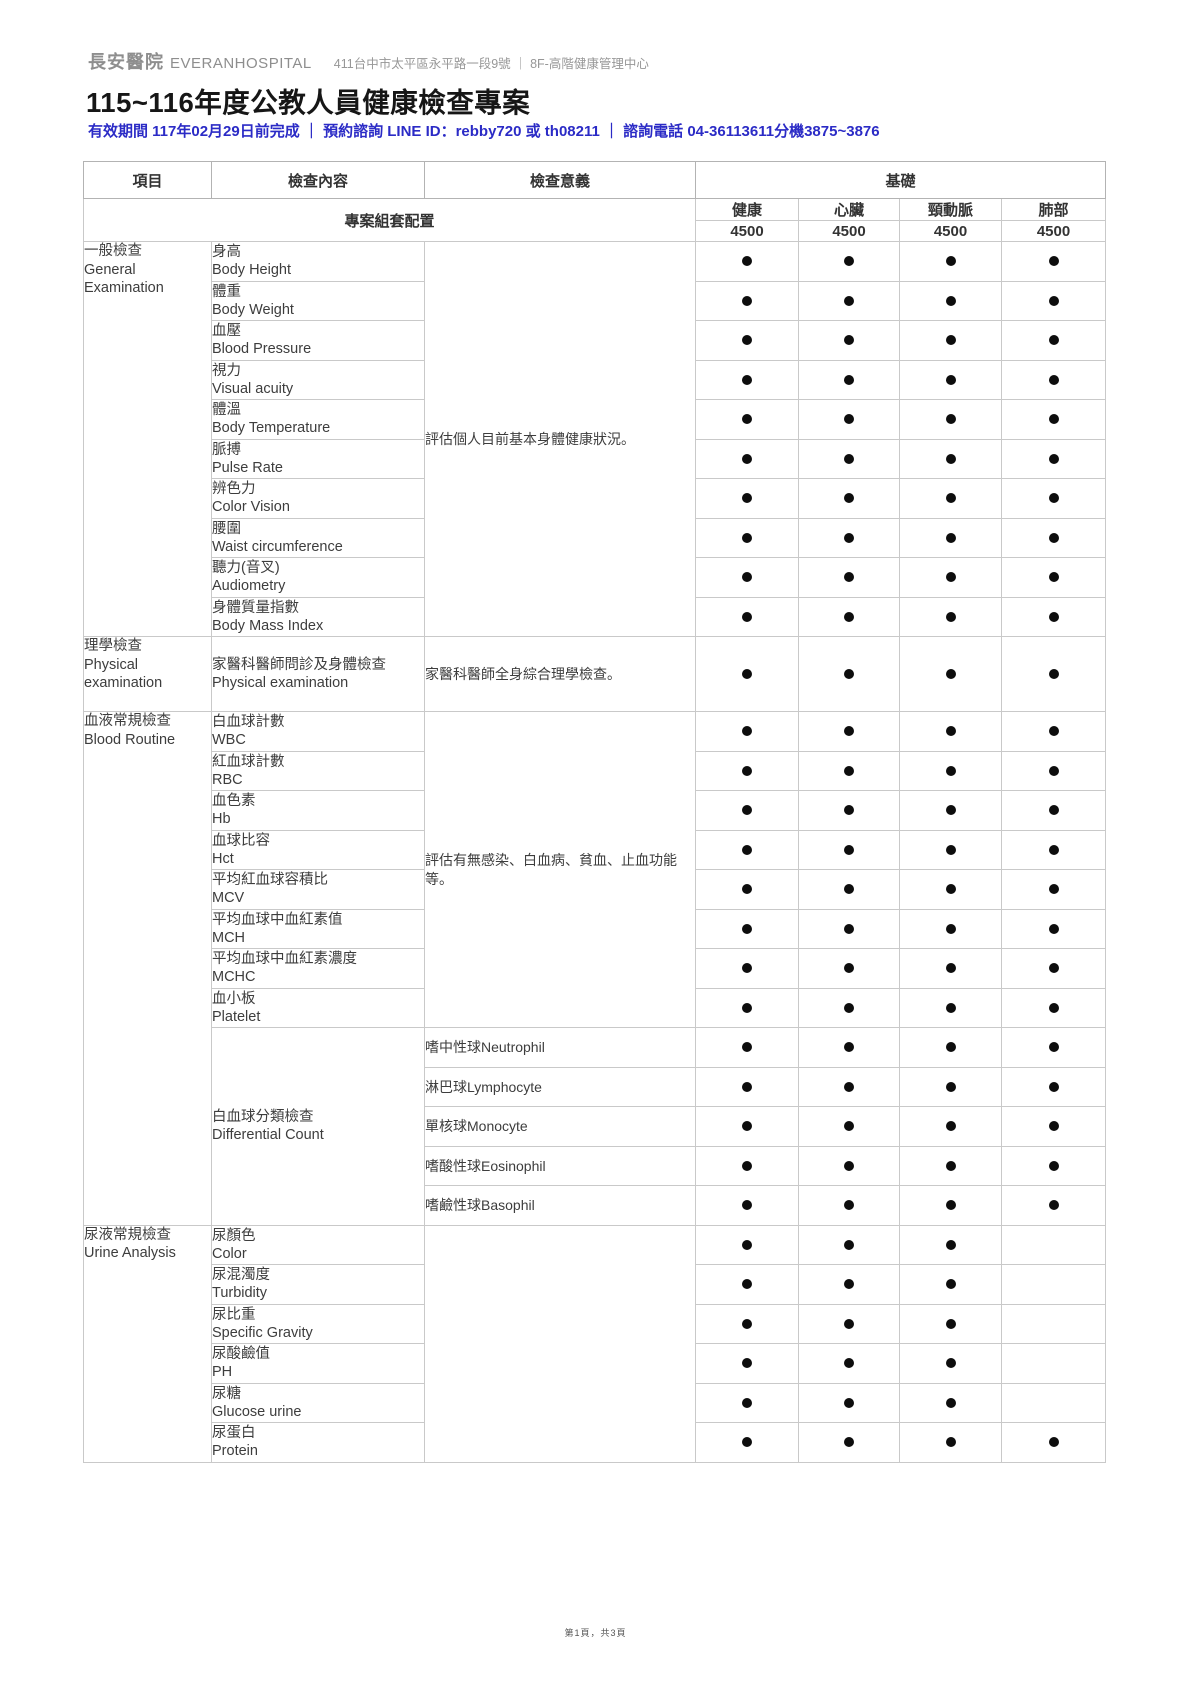  I want to click on package-price: 4500, so click(747, 231).